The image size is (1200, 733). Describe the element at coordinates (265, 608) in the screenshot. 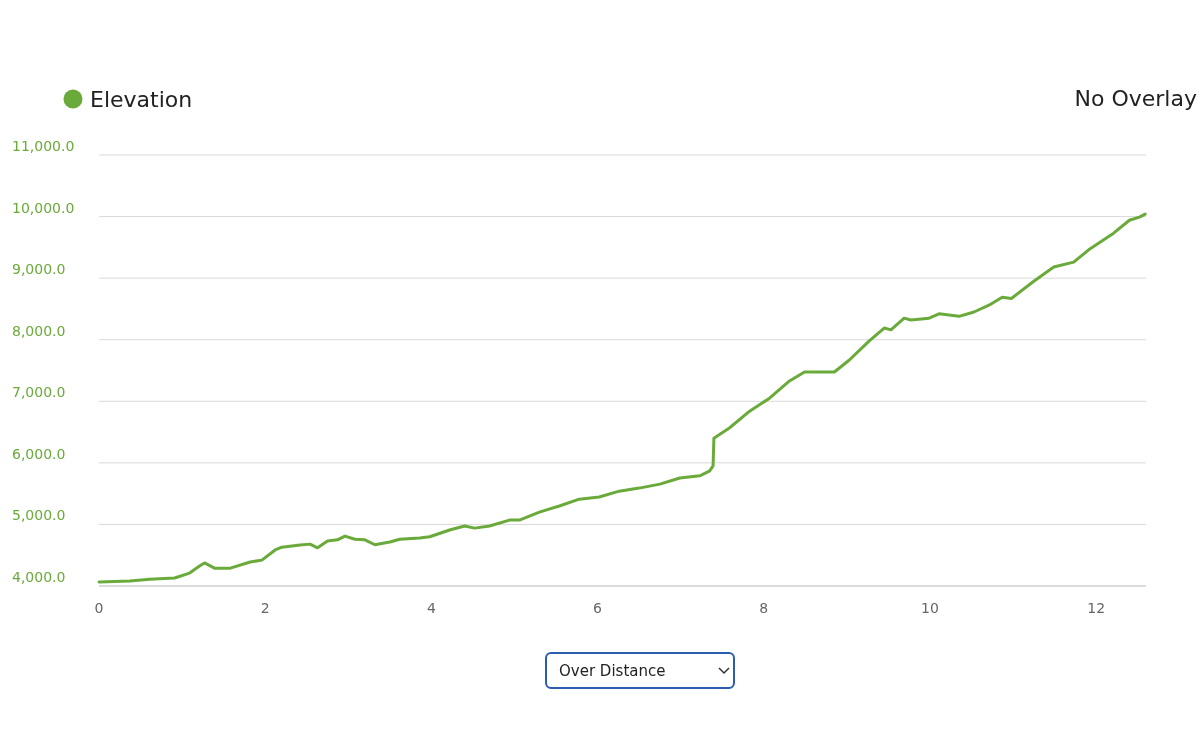

I see `x-tick-label: 2` at that location.